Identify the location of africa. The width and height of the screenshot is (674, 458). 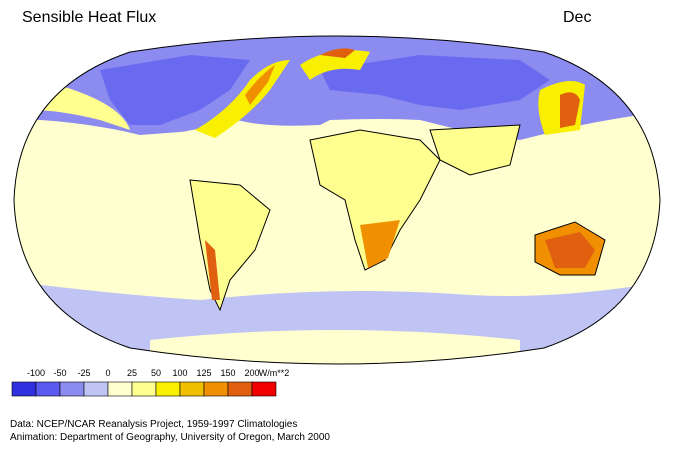
(375, 200).